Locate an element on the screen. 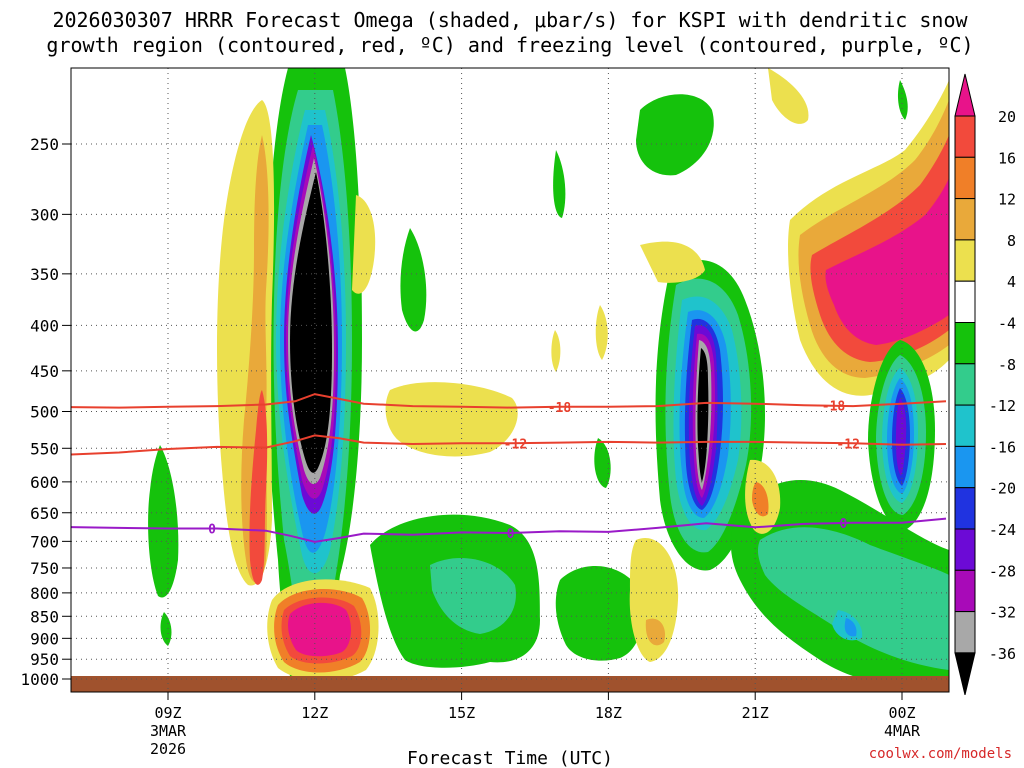 This screenshot has width=1024, height=768. omega-fill-orange-21z is located at coordinates (760, 499).